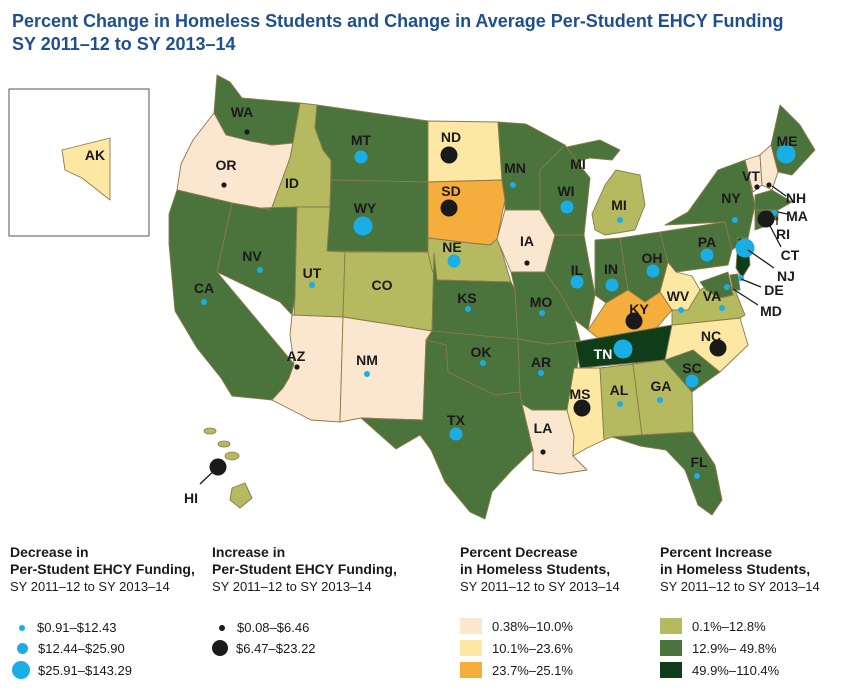  I want to click on state-label-me: ME, so click(787, 141).